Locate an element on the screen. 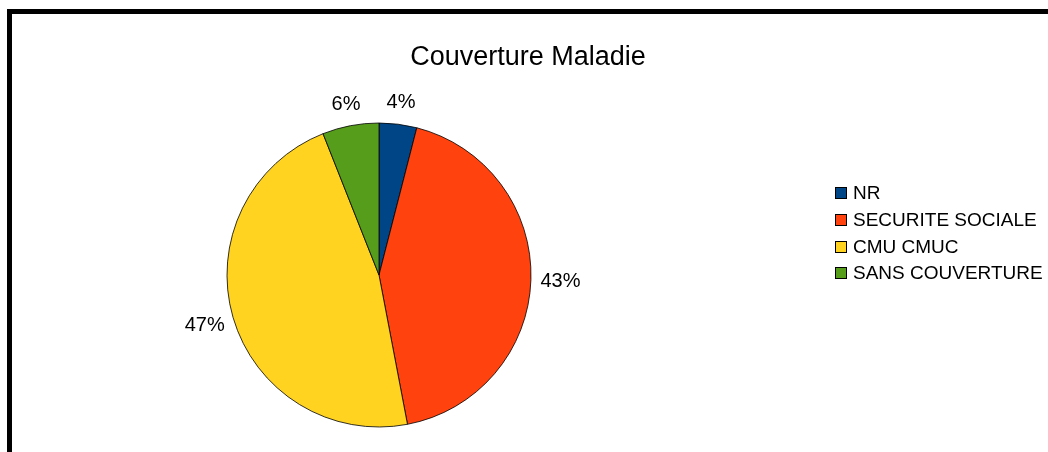  legend-label: SANS COUVERTURE is located at coordinates (948, 273).